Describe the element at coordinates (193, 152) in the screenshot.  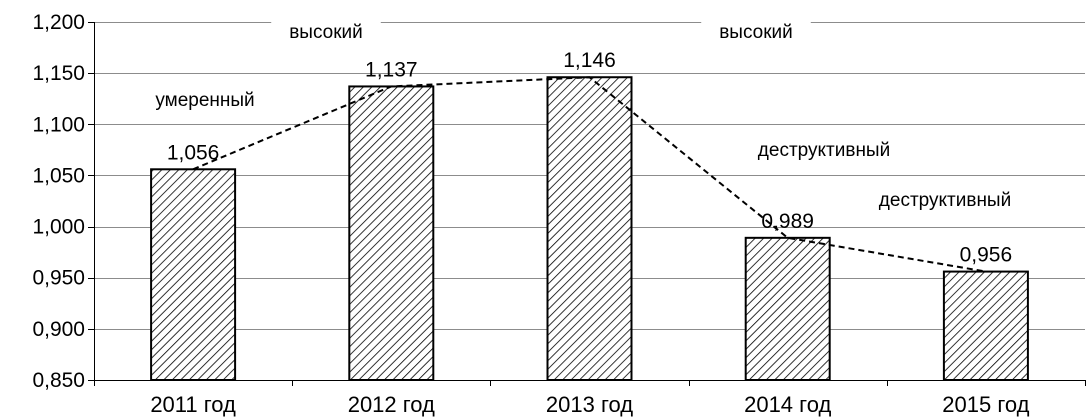
I see `data-label: 1,056` at that location.